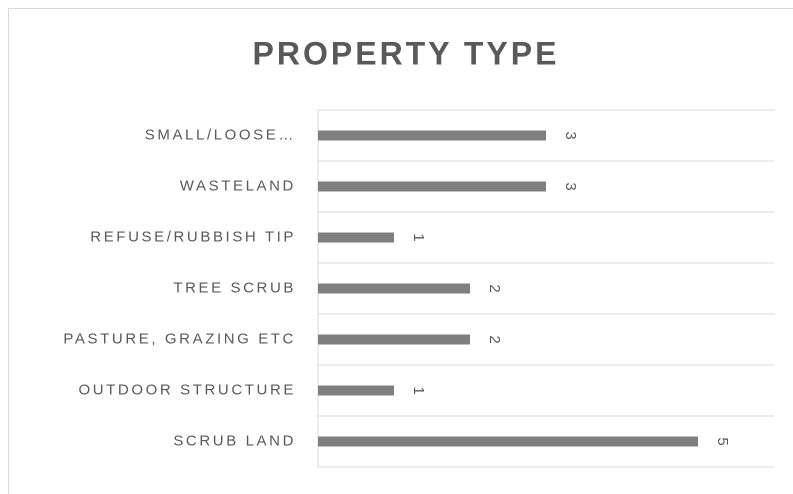 The height and width of the screenshot is (494, 793). I want to click on y-tick-label: SCRUB LAND, so click(234, 440).